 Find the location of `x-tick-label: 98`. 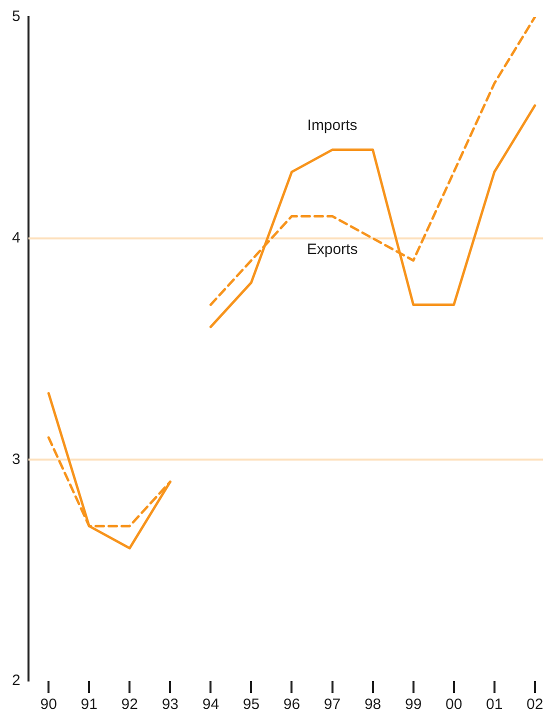

x-tick-label: 98 is located at coordinates (373, 705).